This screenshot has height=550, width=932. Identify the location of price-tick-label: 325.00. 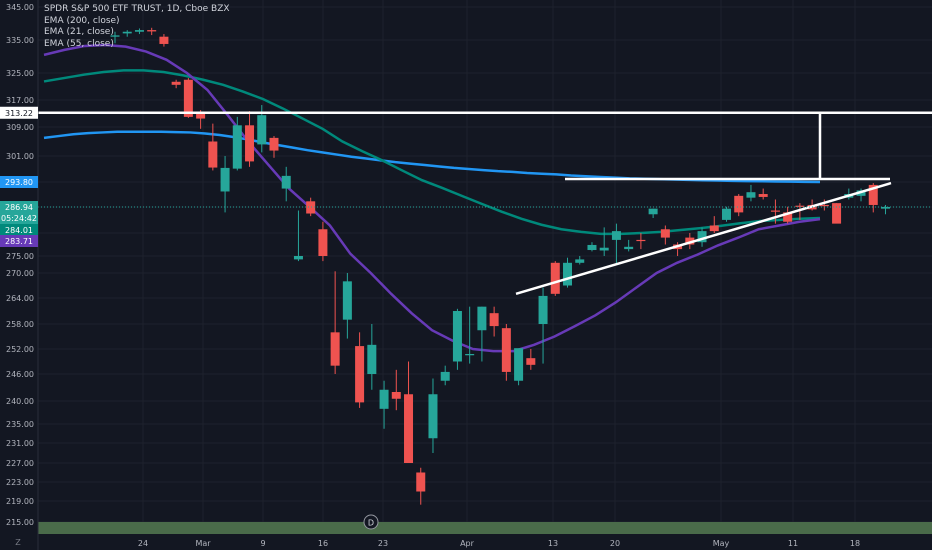
(20, 73).